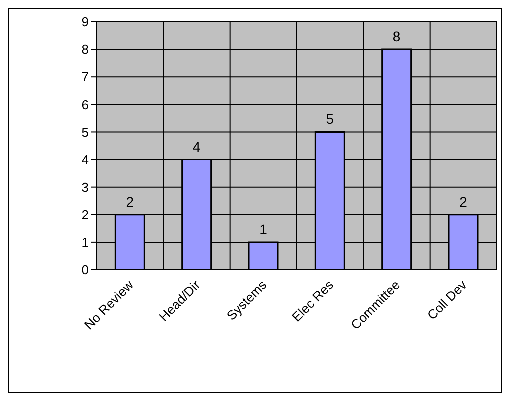 This screenshot has width=509, height=400. What do you see at coordinates (85, 215) in the screenshot?
I see `y-tick-label: 2` at bounding box center [85, 215].